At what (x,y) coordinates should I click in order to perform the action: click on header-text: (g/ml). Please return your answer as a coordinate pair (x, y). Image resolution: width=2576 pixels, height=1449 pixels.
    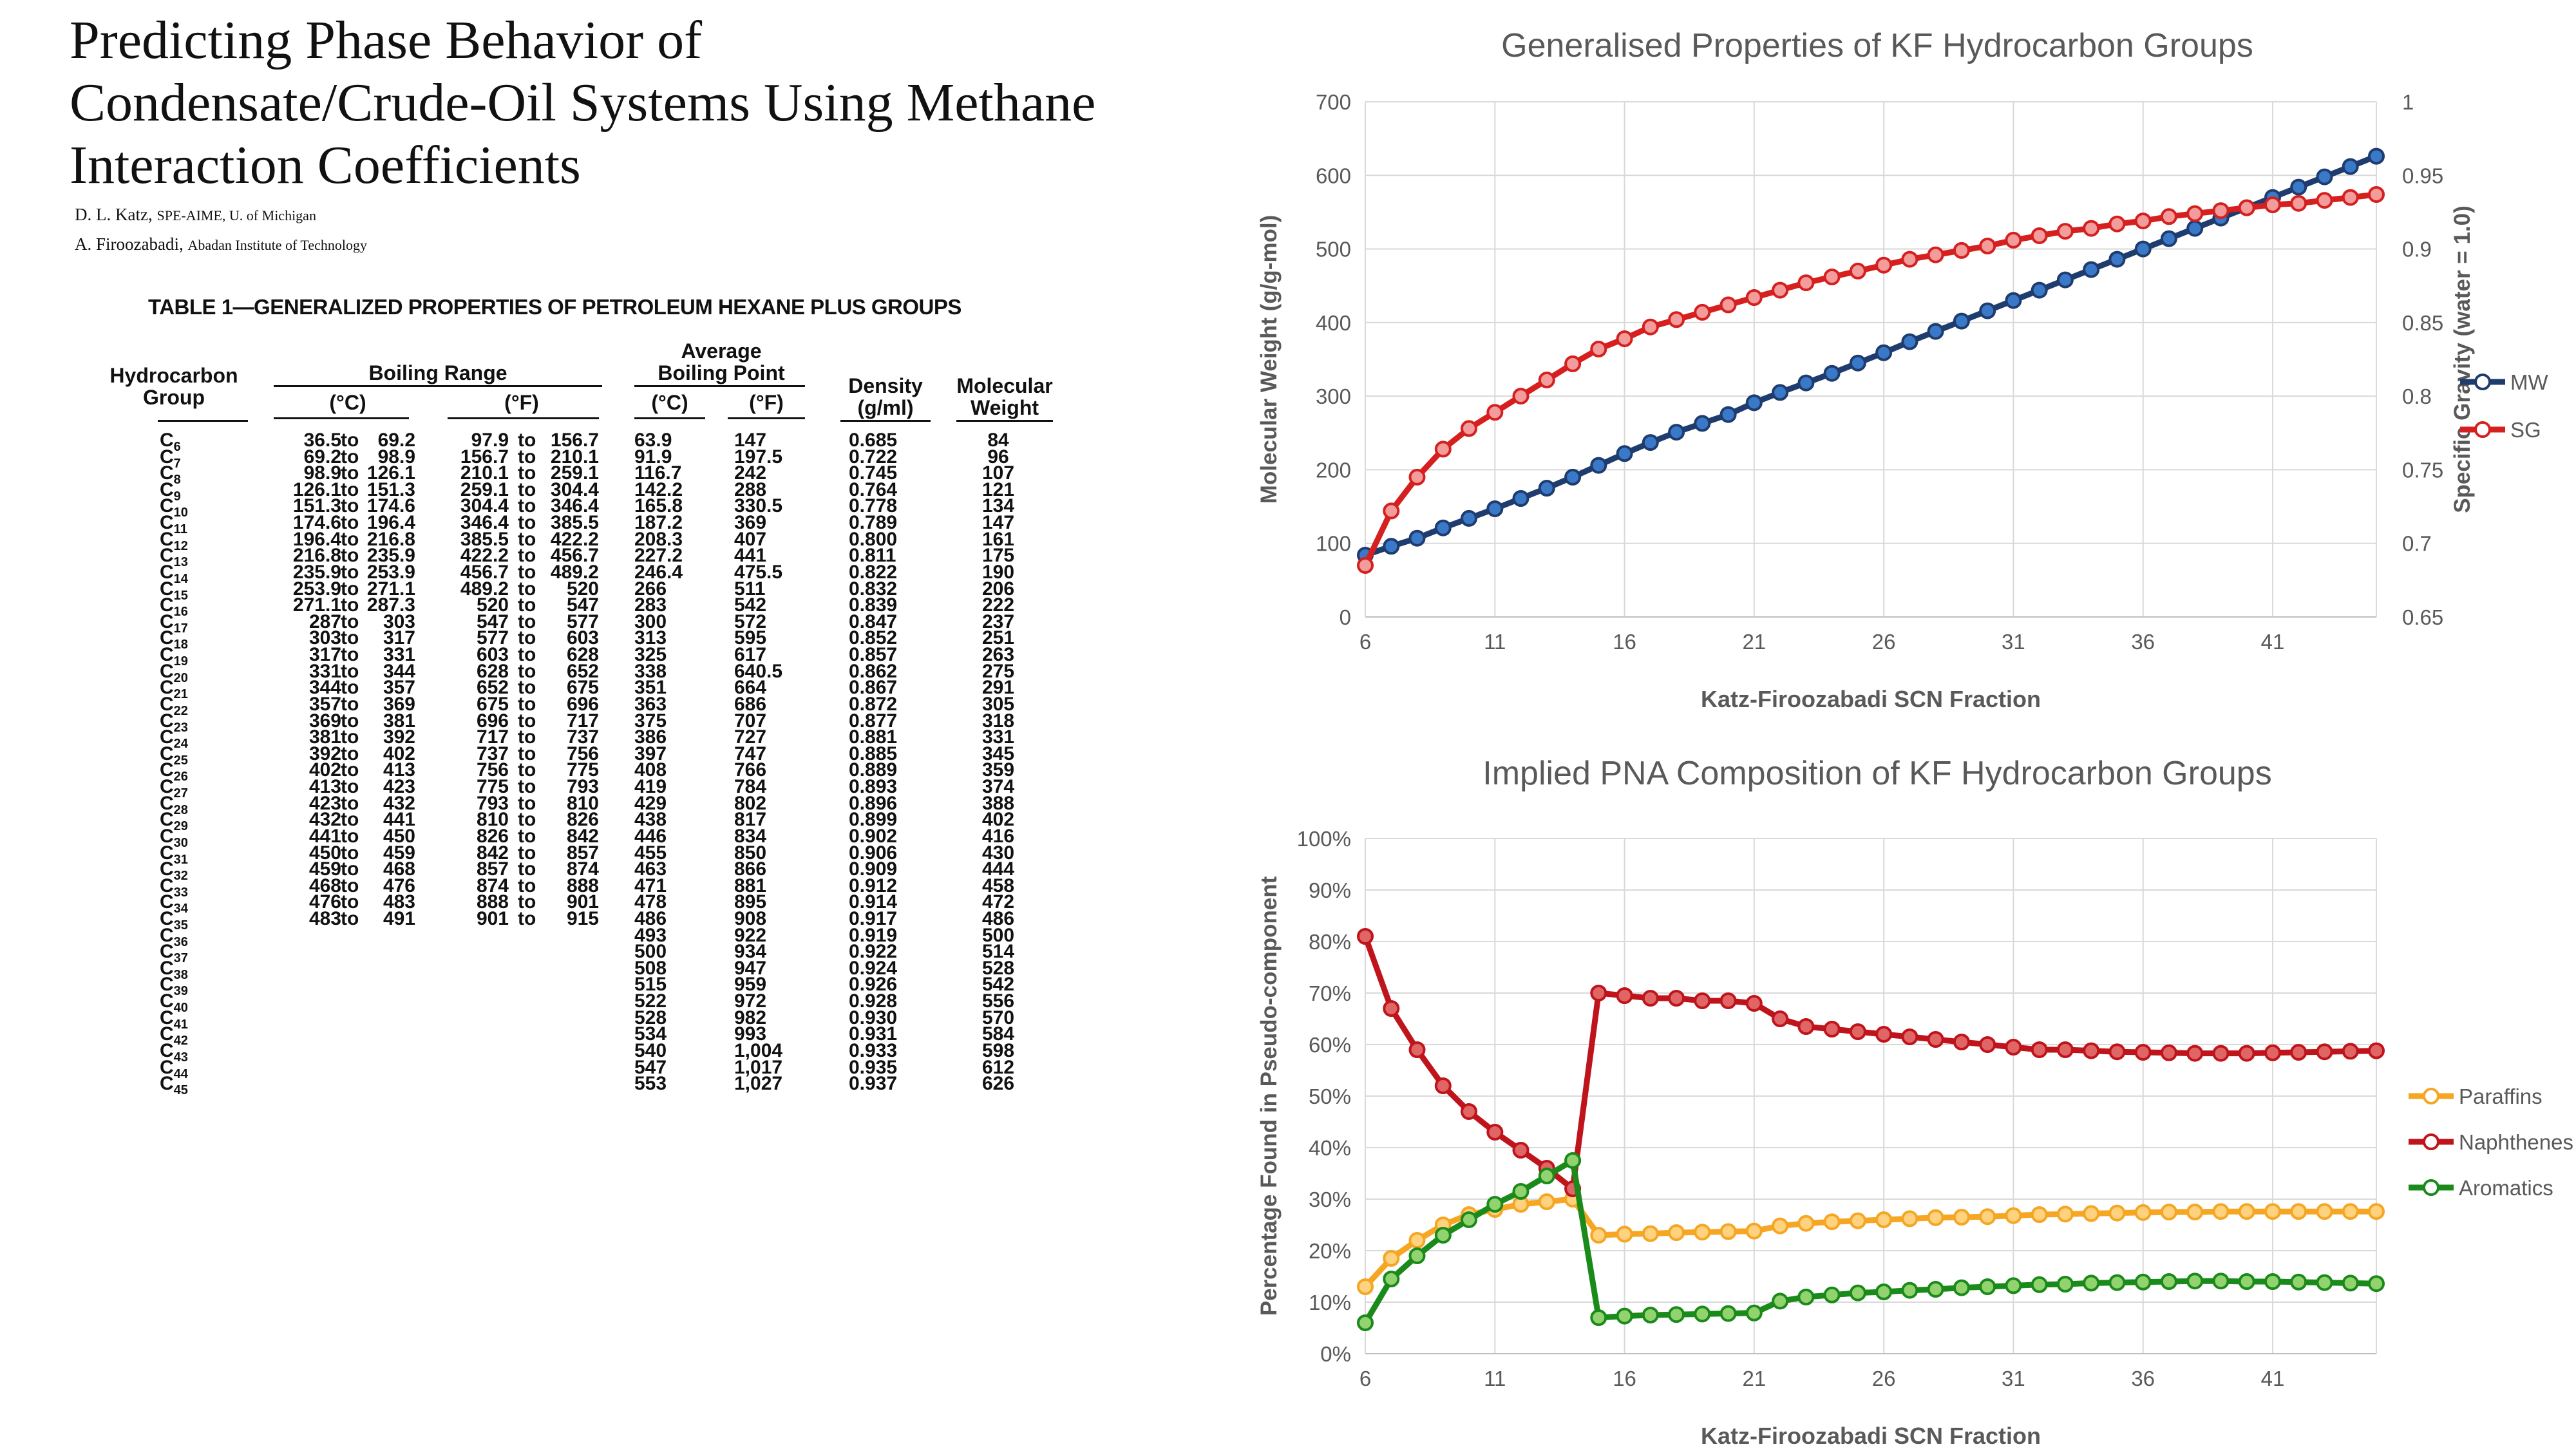
    Looking at the image, I should click on (885, 407).